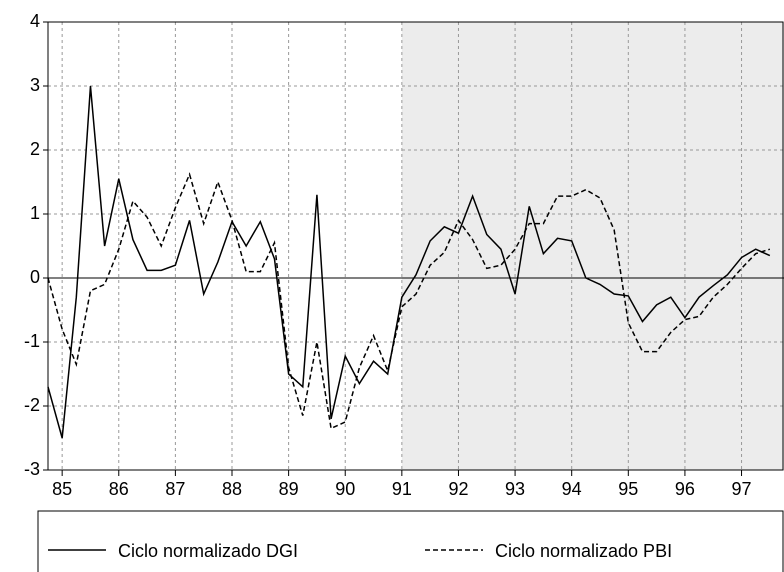  What do you see at coordinates (685, 489) in the screenshot?
I see `x-tick-label: 96` at bounding box center [685, 489].